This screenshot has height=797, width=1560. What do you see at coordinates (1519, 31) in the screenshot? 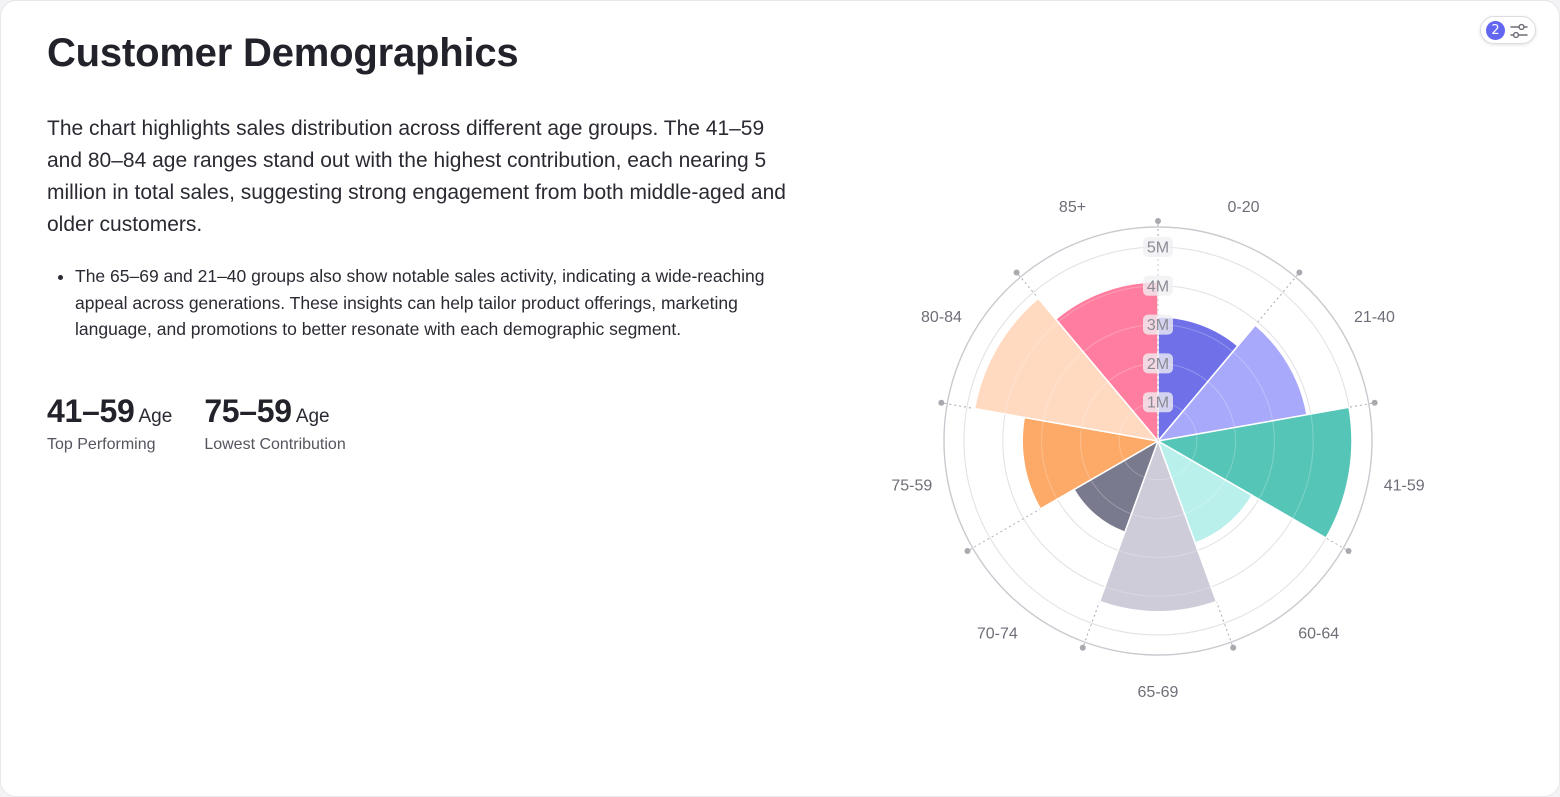
I see `sliders-icon` at bounding box center [1519, 31].